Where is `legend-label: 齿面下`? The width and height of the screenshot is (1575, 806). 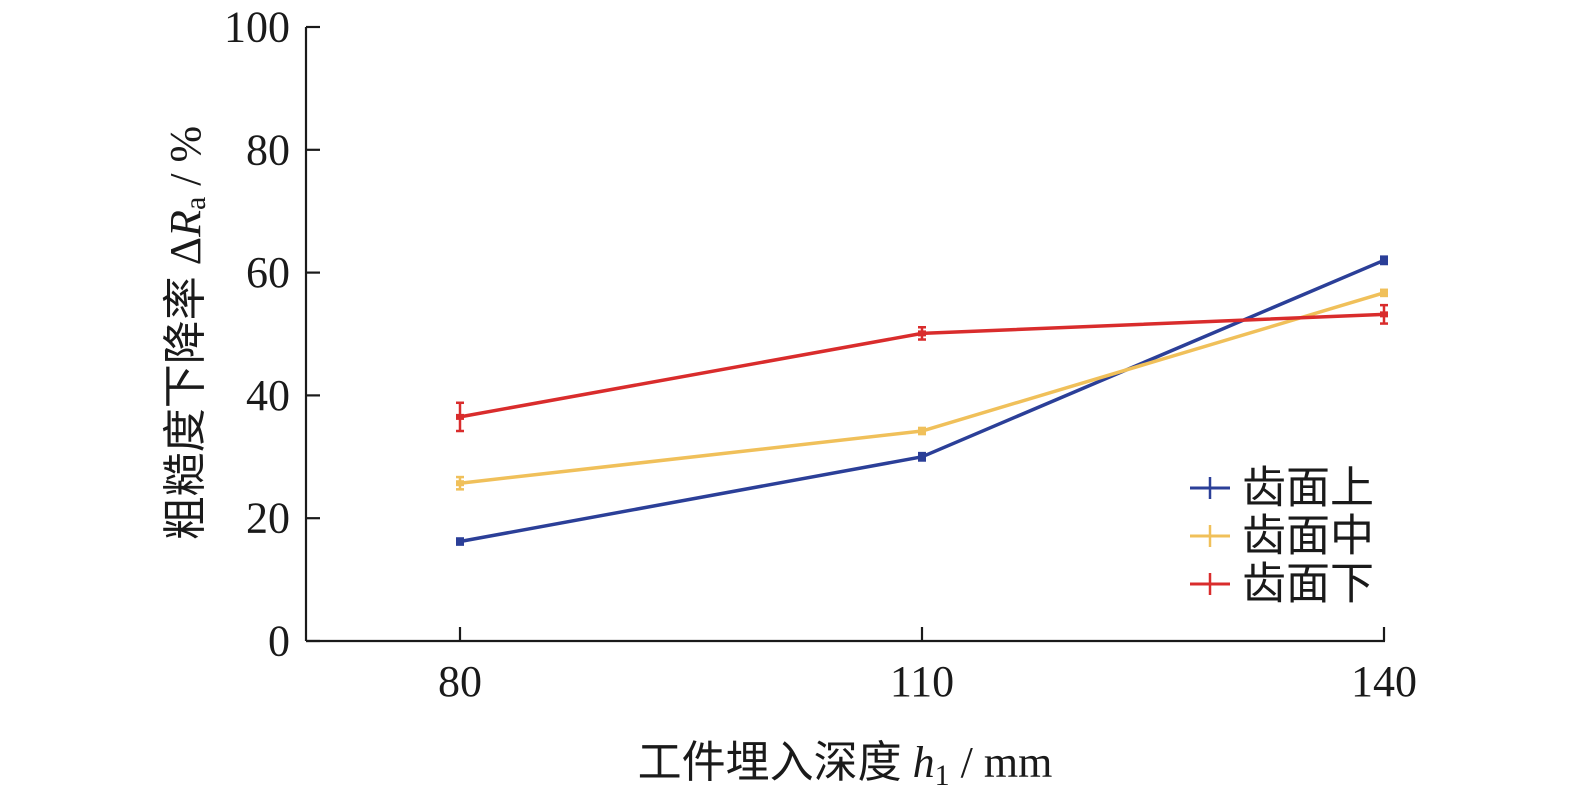 legend-label: 齿面下 is located at coordinates (1308, 584).